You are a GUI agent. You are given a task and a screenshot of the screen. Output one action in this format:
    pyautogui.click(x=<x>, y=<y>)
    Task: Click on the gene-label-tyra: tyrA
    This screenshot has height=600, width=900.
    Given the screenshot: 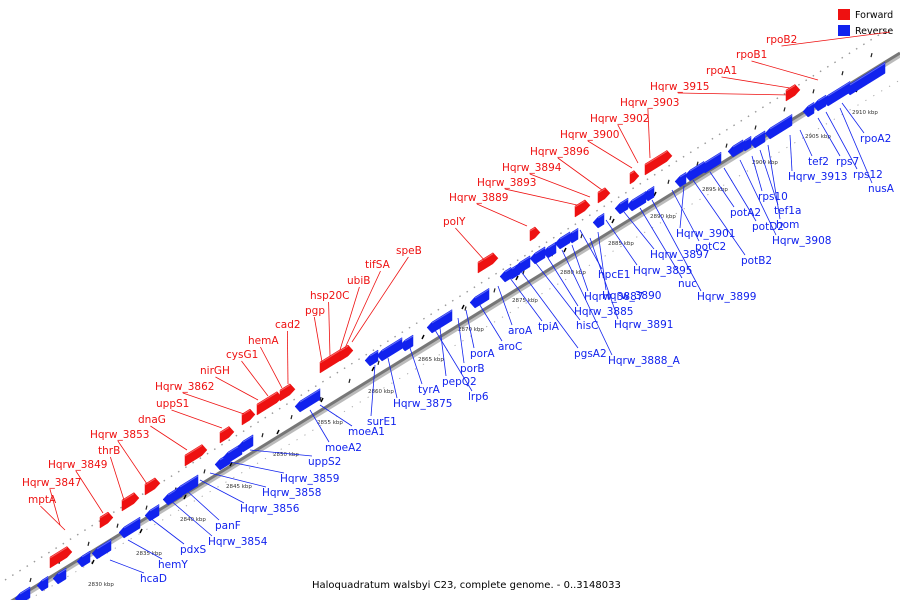 What is the action you would take?
    pyautogui.click(x=429, y=390)
    